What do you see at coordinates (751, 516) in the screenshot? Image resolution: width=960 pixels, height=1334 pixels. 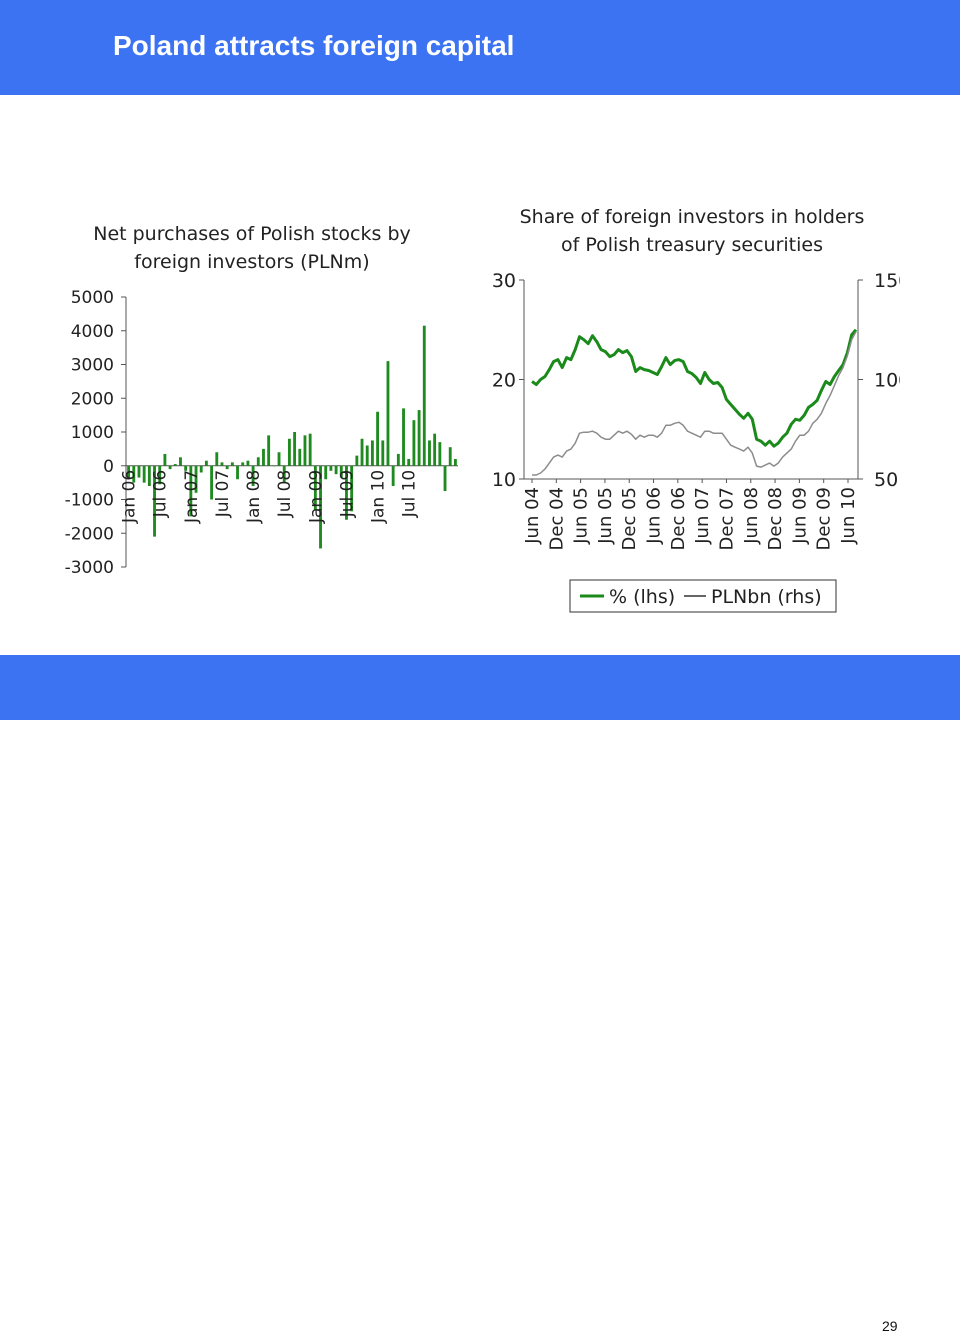 I see `x-tick-label: Jun 08` at bounding box center [751, 516].